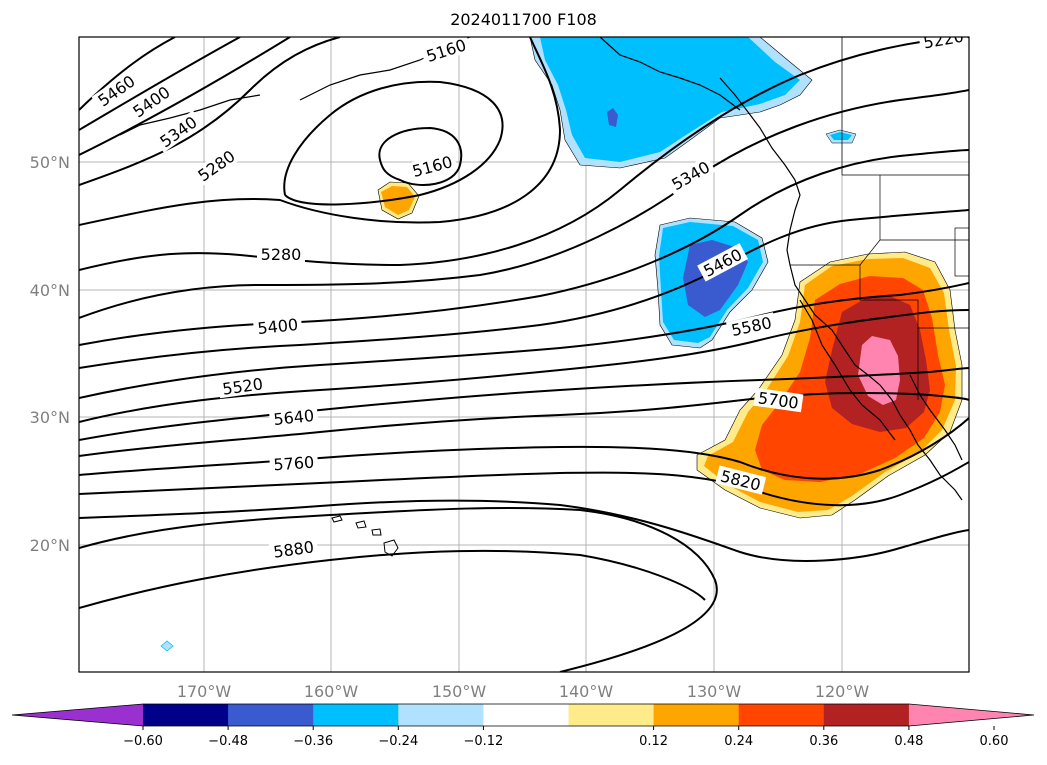 This screenshot has height=765, width=1047. Describe the element at coordinates (398, 741) in the screenshot. I see `colorbar-tick-label: −0.24` at that location.